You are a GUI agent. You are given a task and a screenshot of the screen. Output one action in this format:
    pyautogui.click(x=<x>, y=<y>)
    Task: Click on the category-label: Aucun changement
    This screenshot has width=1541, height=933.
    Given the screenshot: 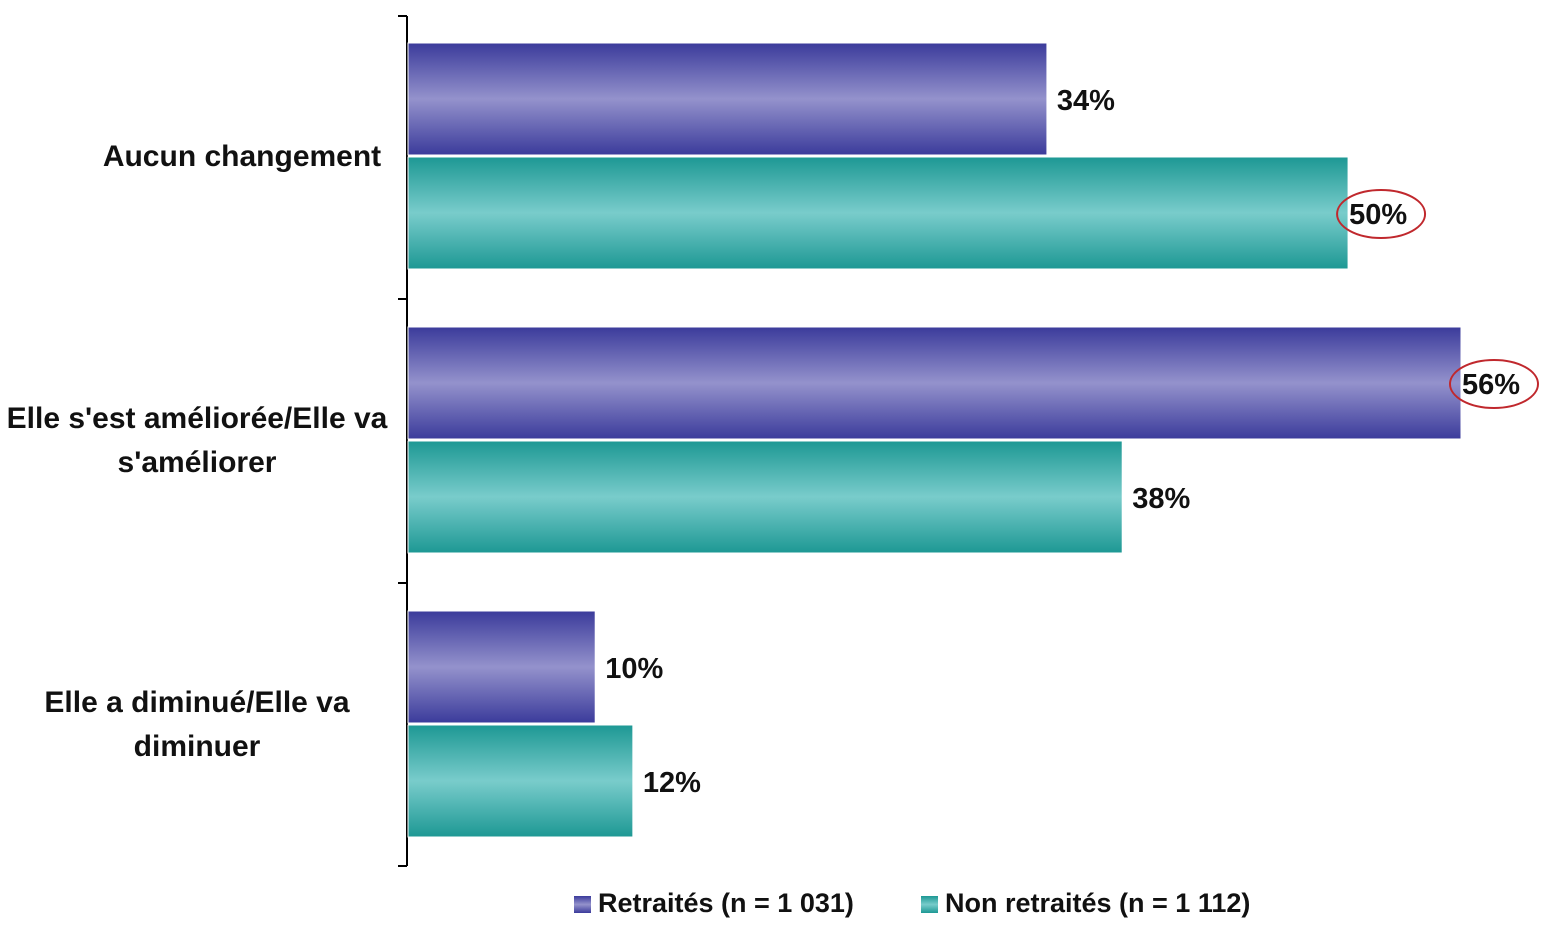 What is the action you would take?
    pyautogui.click(x=242, y=156)
    